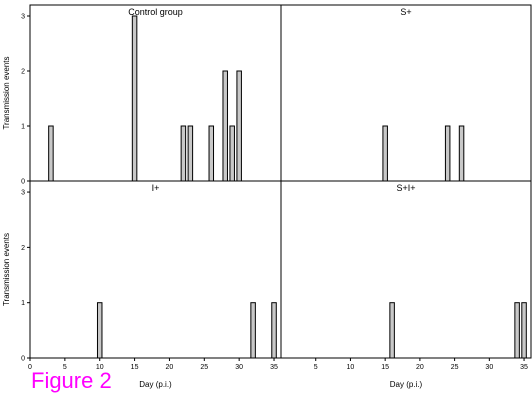 The image size is (532, 393). Describe the element at coordinates (405, 188) in the screenshot. I see `panel-title: S+I+` at that location.